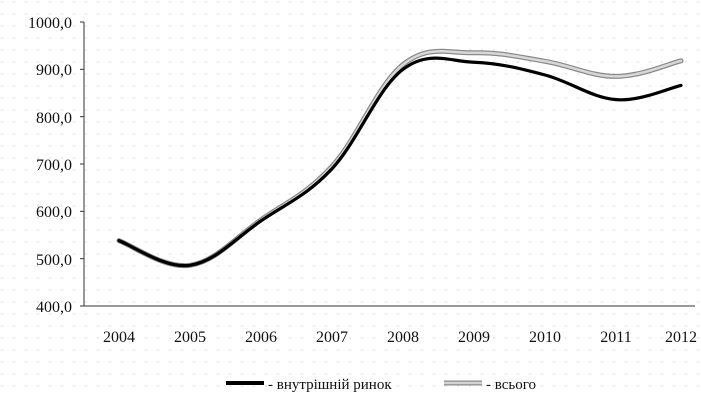 Image resolution: width=701 pixels, height=394 pixels. I want to click on x-tick-label: 2005, so click(190, 337).